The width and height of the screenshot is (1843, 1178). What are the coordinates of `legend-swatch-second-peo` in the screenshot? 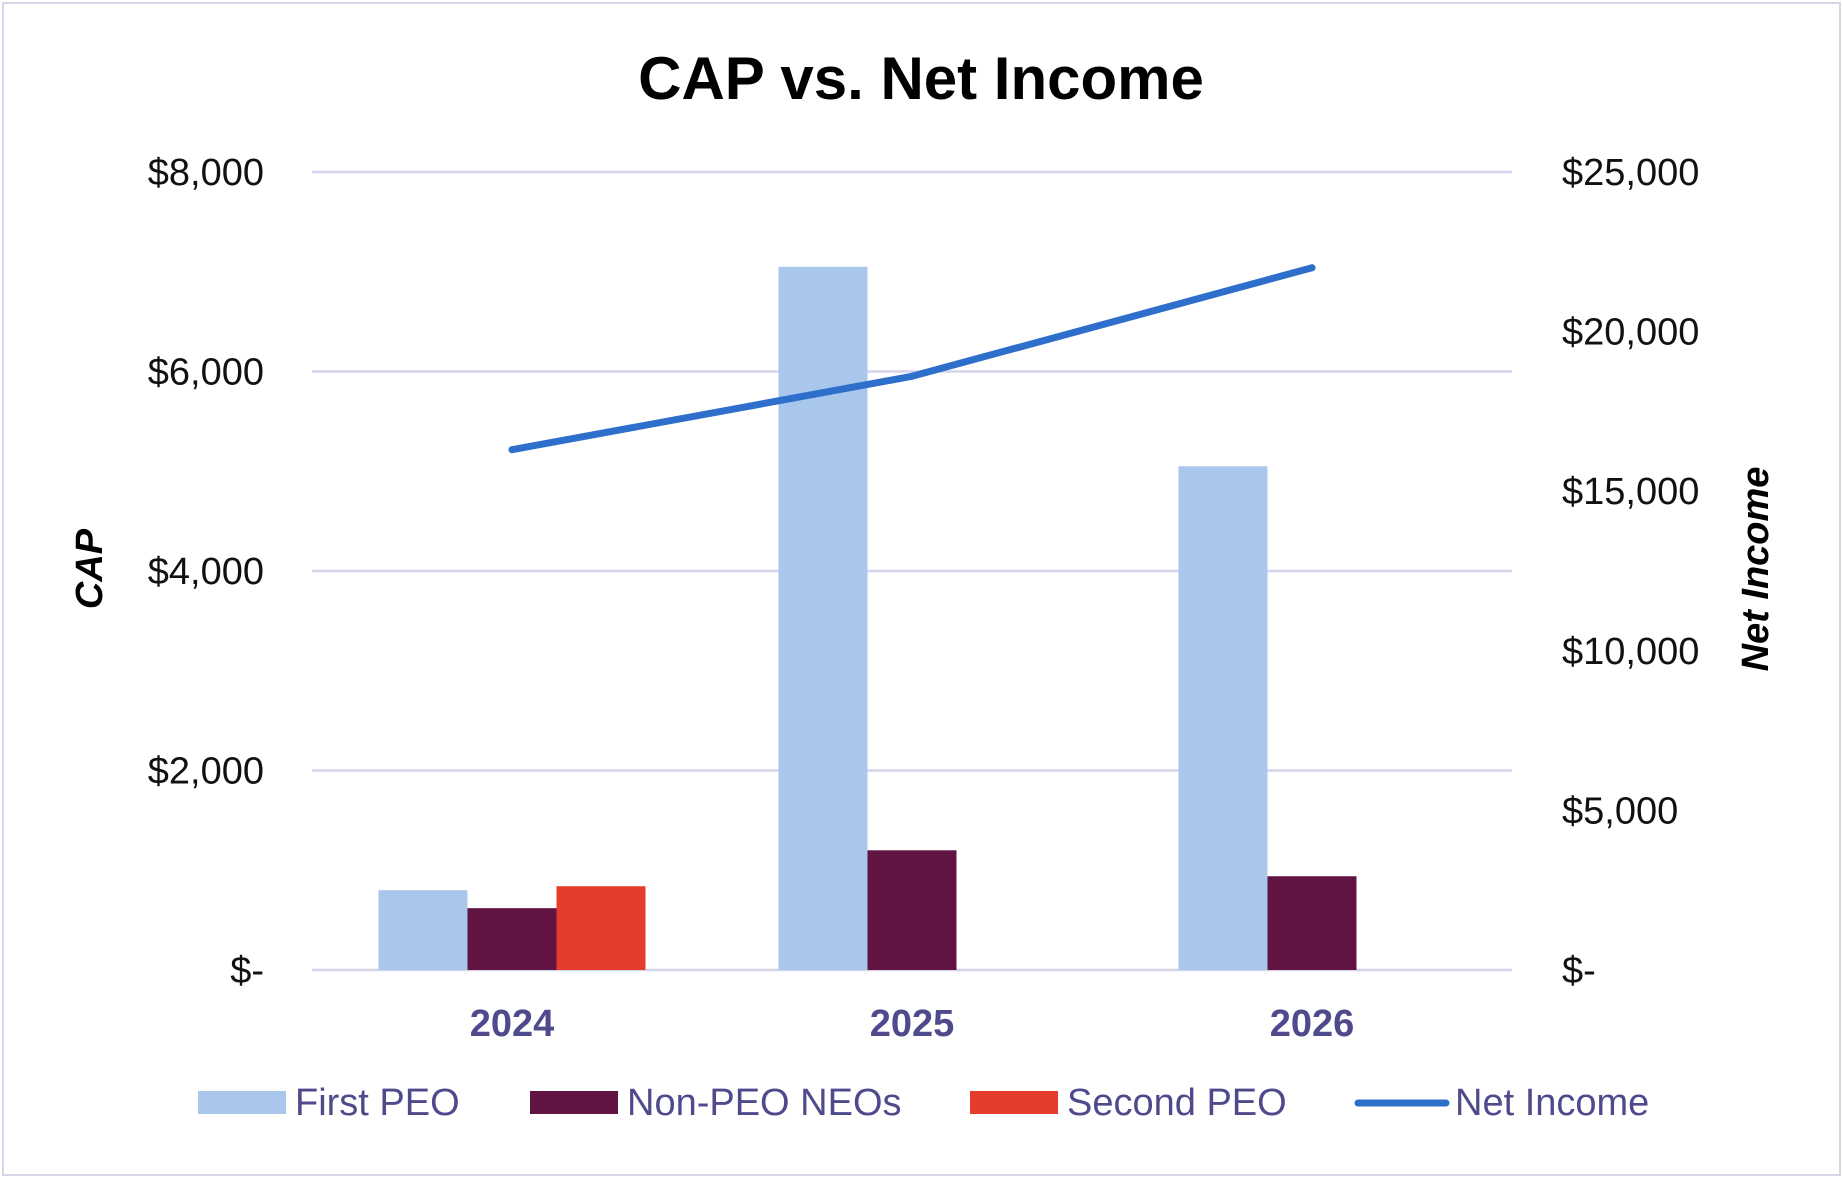 It's located at (1014, 1102).